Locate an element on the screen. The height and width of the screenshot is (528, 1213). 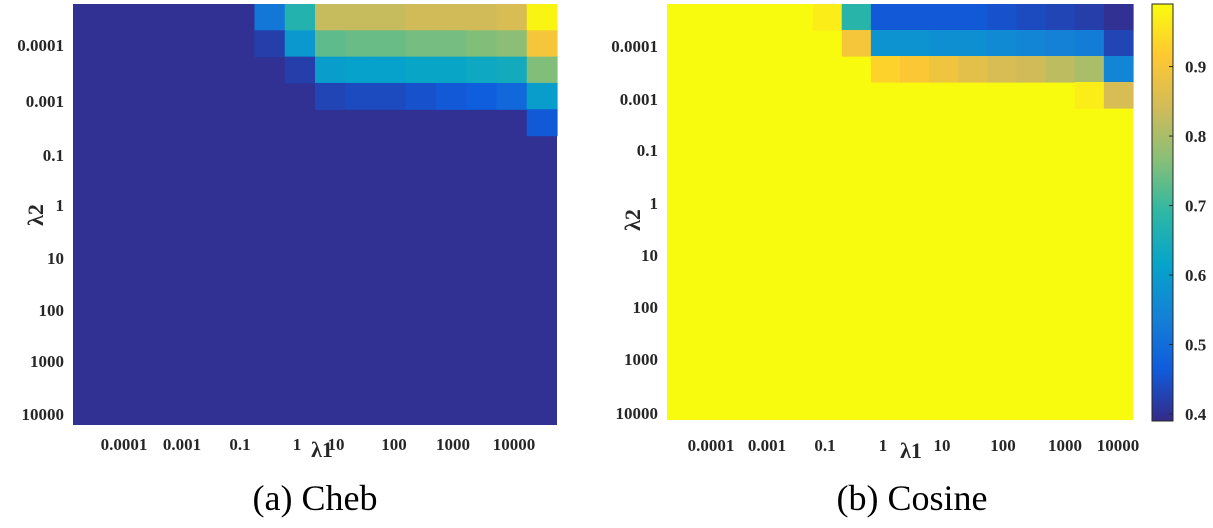
y-tick-label: 0.0001 is located at coordinates (40, 45).